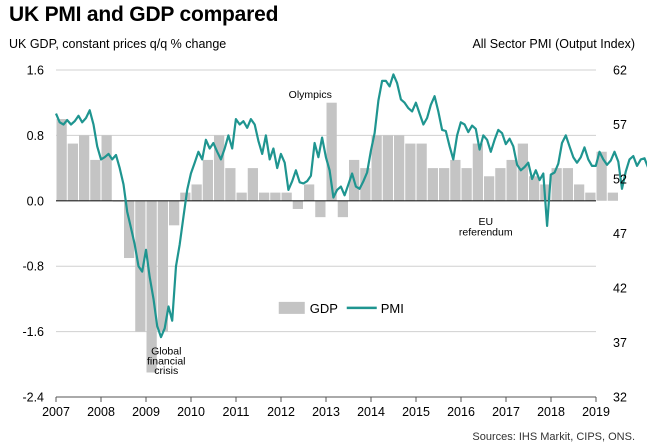  What do you see at coordinates (461, 412) in the screenshot?
I see `x-tick-label: 2016` at bounding box center [461, 412].